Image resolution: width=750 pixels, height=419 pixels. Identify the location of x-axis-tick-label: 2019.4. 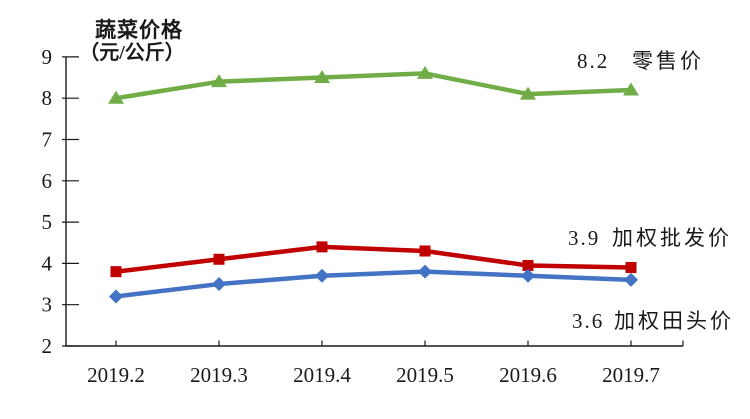
(322, 375).